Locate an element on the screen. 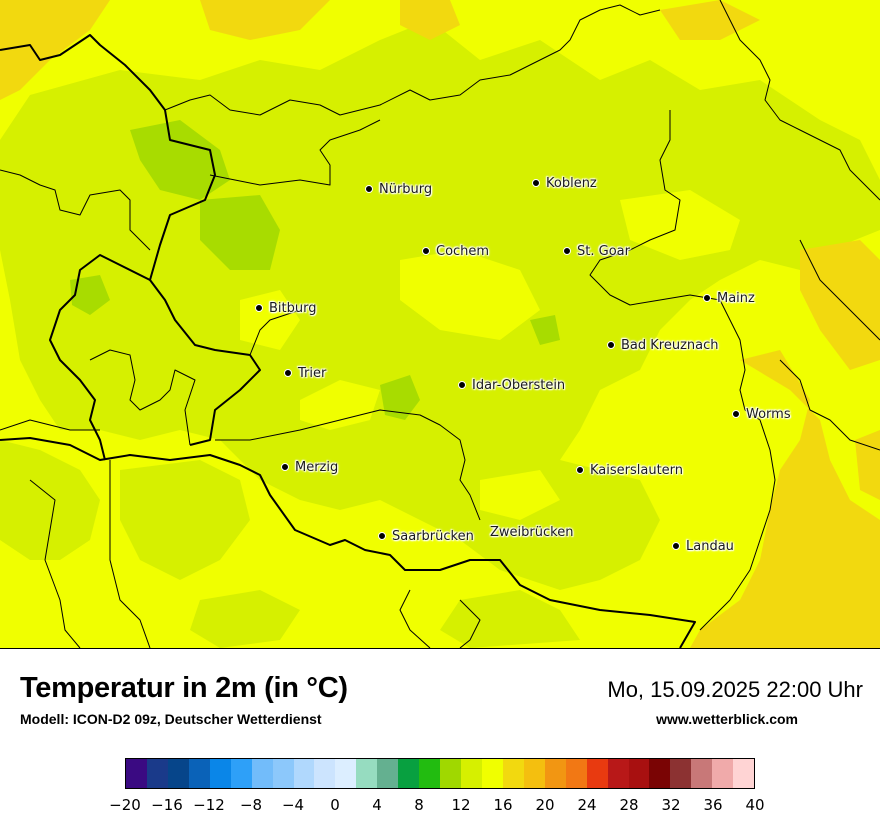 The width and height of the screenshot is (880, 830). city-name: Kaiserslautern is located at coordinates (637, 470).